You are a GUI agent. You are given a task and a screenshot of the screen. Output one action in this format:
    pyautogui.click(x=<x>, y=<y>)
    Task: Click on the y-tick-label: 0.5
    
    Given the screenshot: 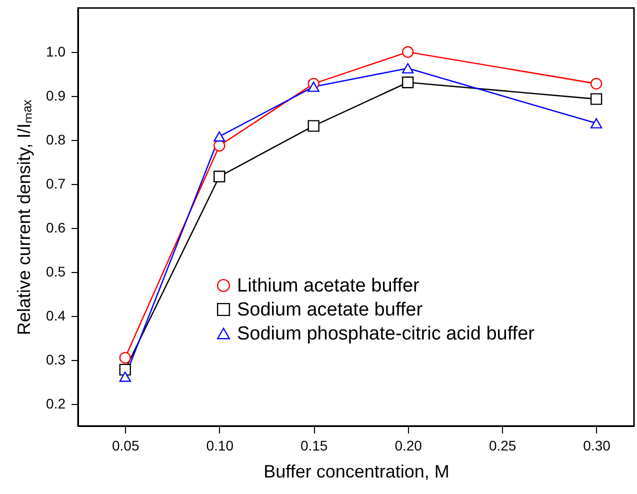 What is the action you would take?
    pyautogui.click(x=56, y=272)
    